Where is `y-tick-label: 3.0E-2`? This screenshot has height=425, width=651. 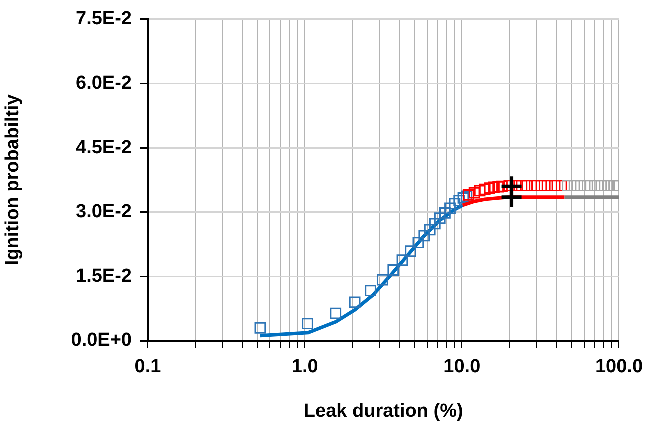 y-tick-label: 3.0E-2 is located at coordinates (104, 212).